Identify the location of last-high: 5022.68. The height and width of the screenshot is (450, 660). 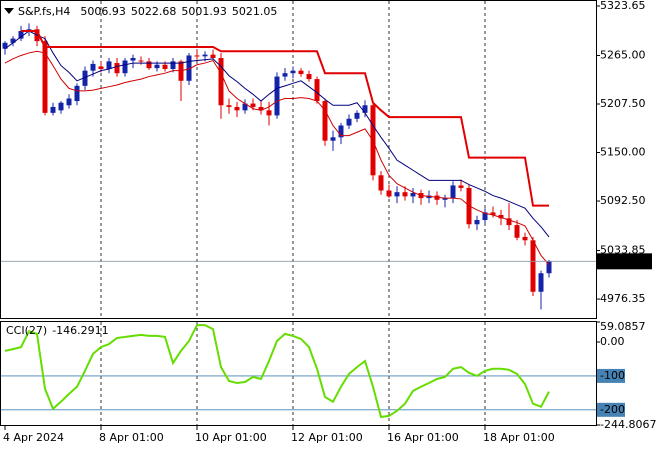
(154, 11).